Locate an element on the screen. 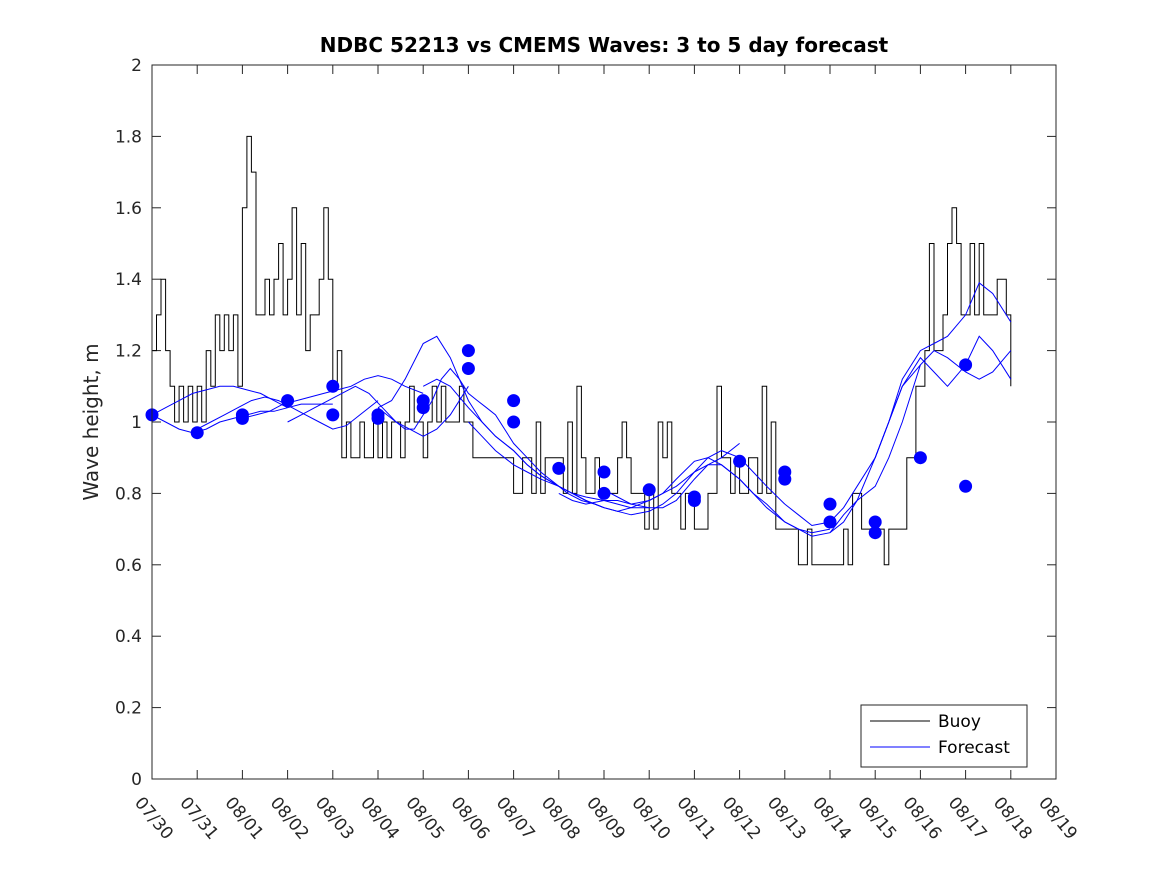  y-tick-label: 0.4 is located at coordinates (128, 637).